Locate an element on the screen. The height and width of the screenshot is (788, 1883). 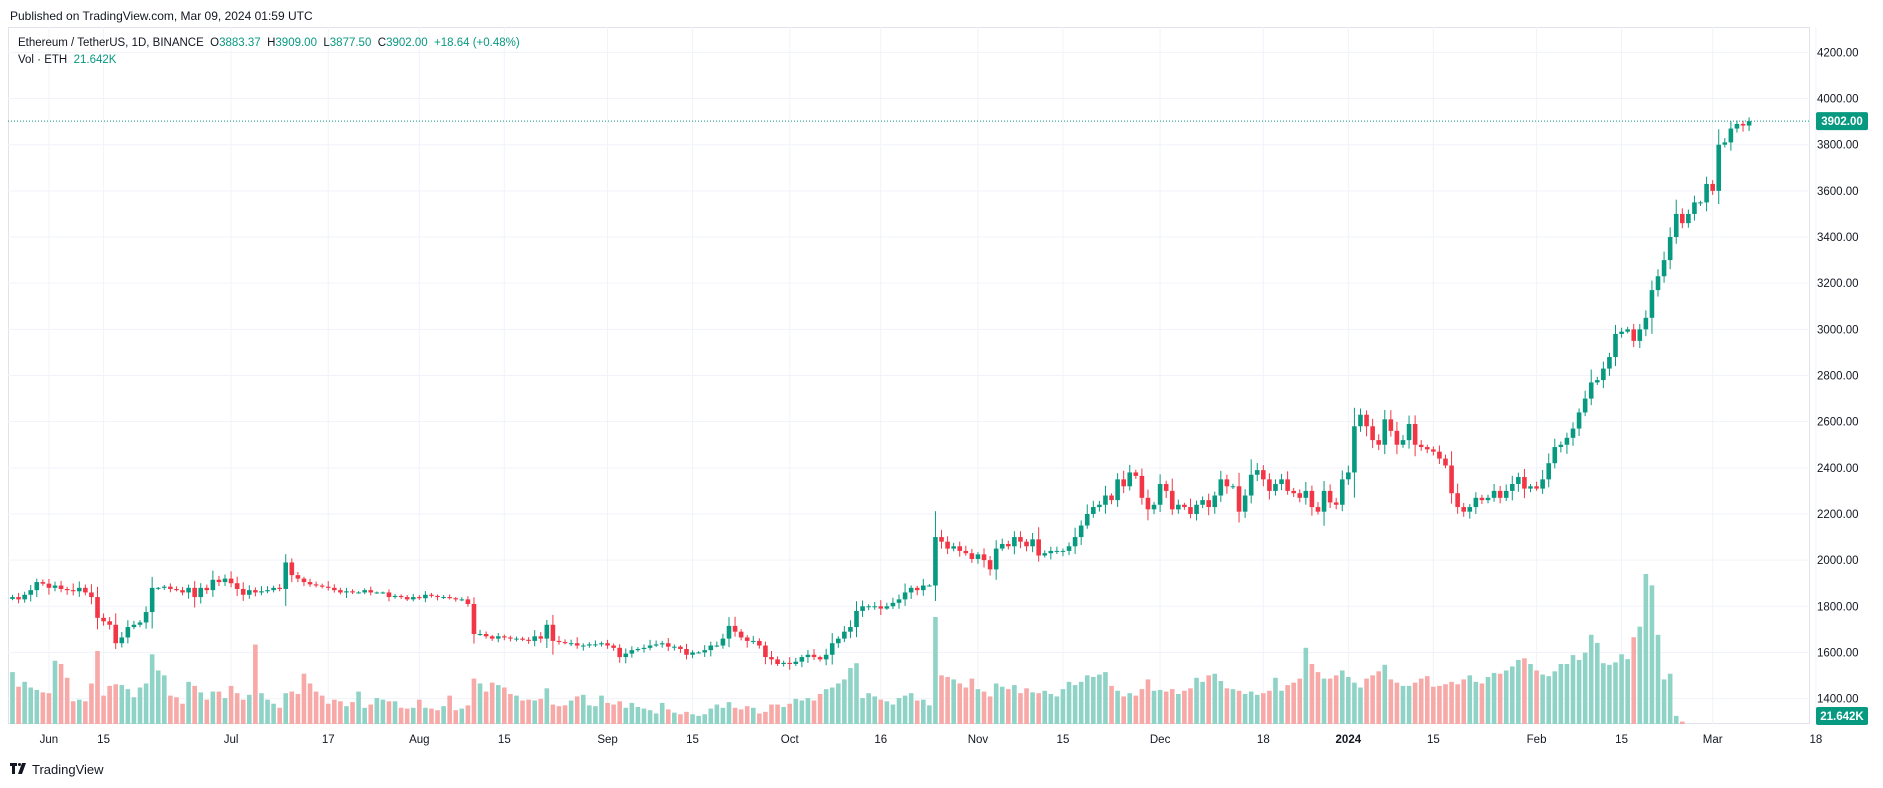
tradingview-logo-icon is located at coordinates (19, 769).